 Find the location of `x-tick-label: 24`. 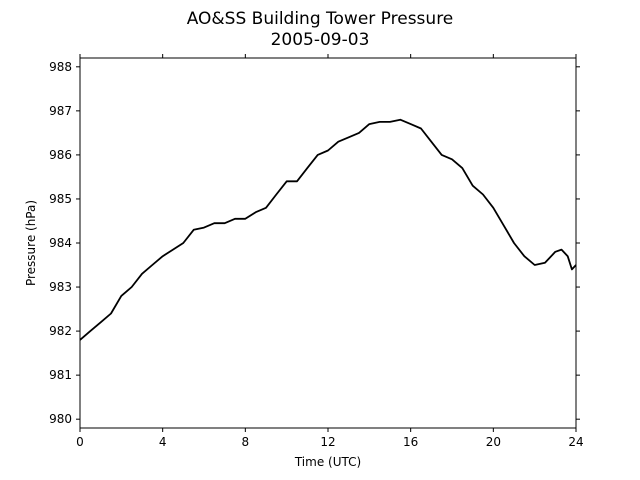

x-tick-label: 24 is located at coordinates (575, 442).